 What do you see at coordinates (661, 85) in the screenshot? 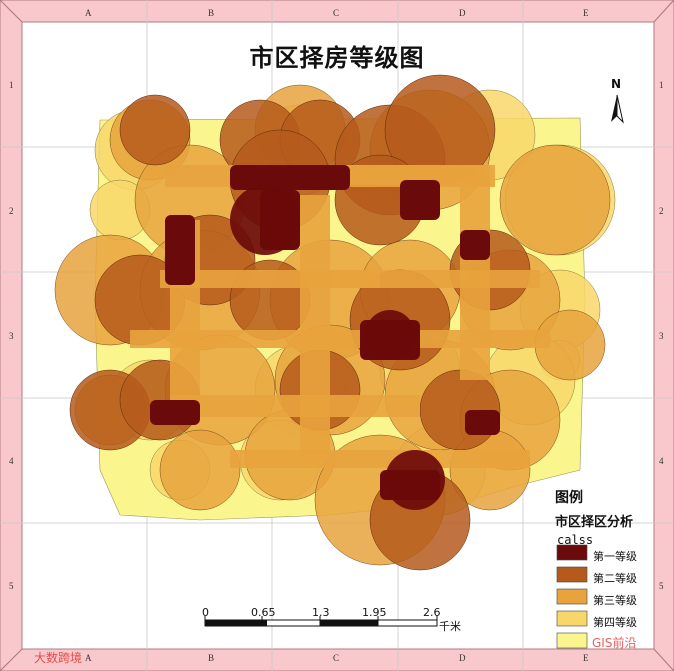
I see `grid-row-right-1: 1` at bounding box center [661, 85].